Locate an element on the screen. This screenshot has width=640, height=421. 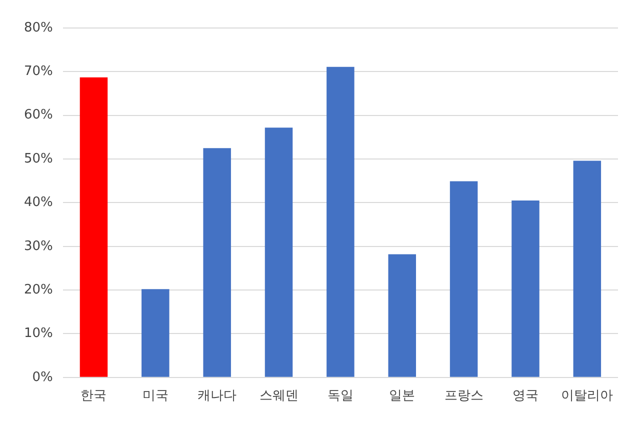
x-tick-label: 영국 is located at coordinates (525, 396).